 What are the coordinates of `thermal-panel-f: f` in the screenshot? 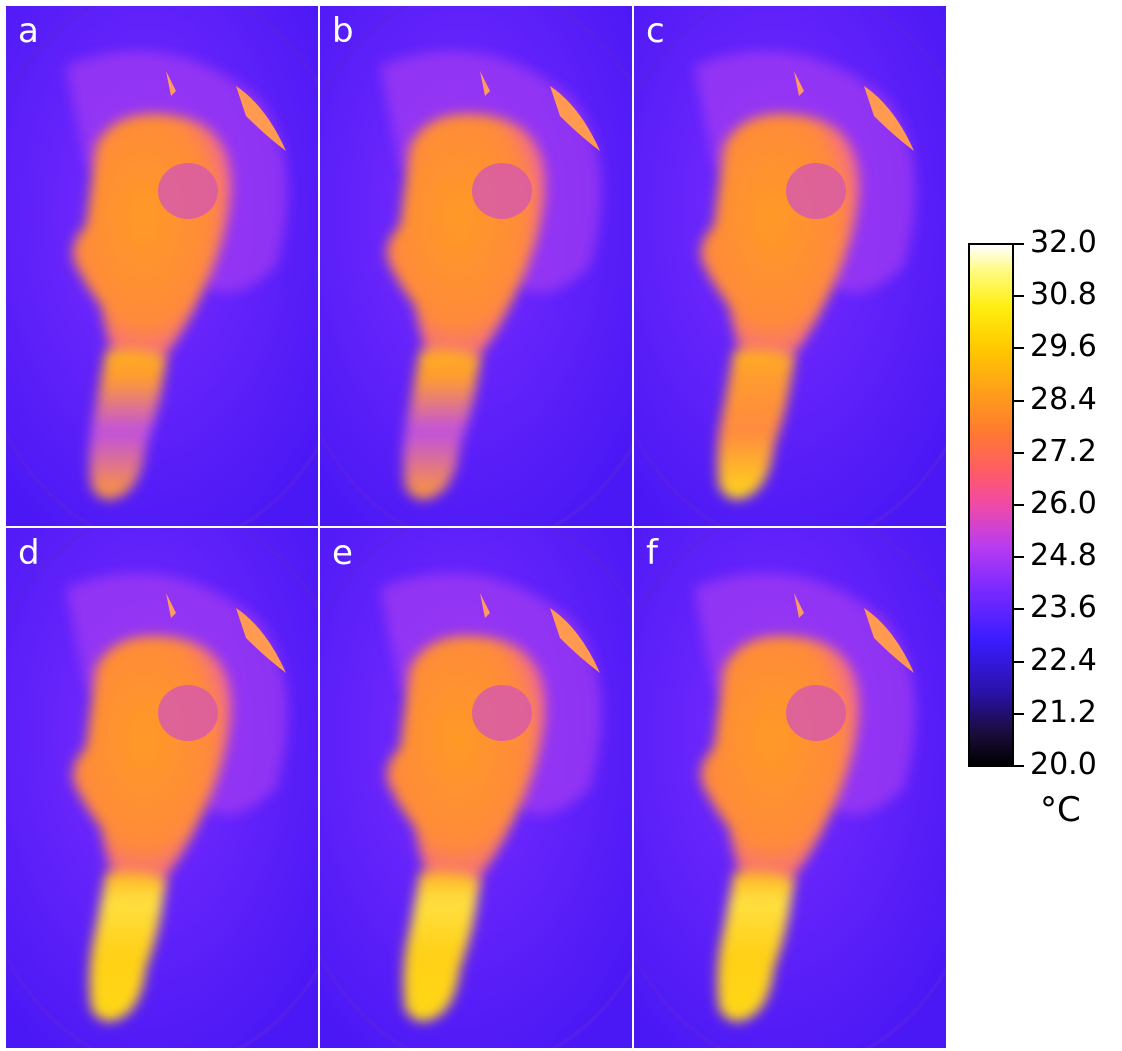 It's located at (790, 788).